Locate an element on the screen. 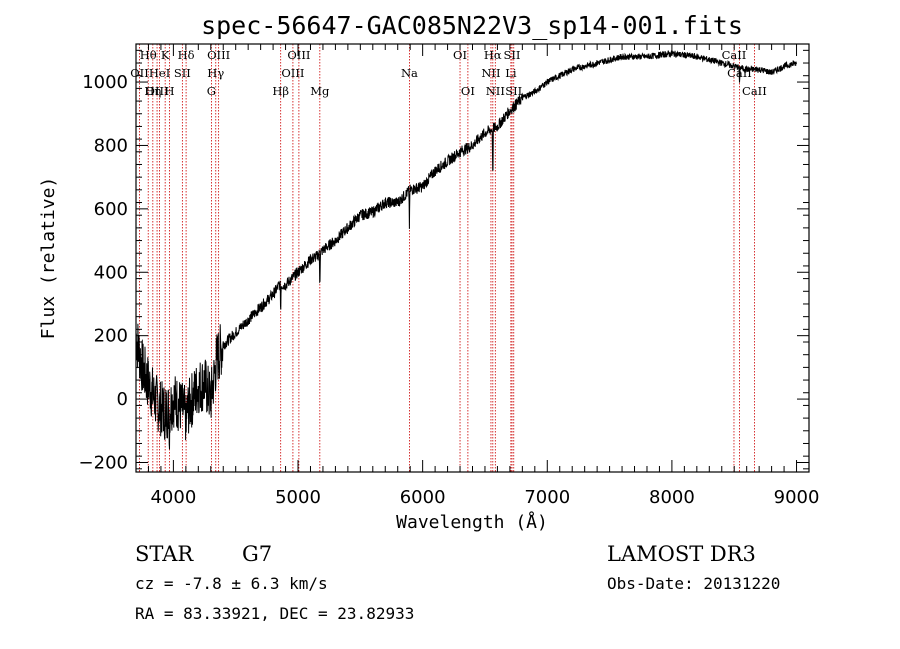 The width and height of the screenshot is (900, 649). y-tick-label: 200 is located at coordinates (111, 336).